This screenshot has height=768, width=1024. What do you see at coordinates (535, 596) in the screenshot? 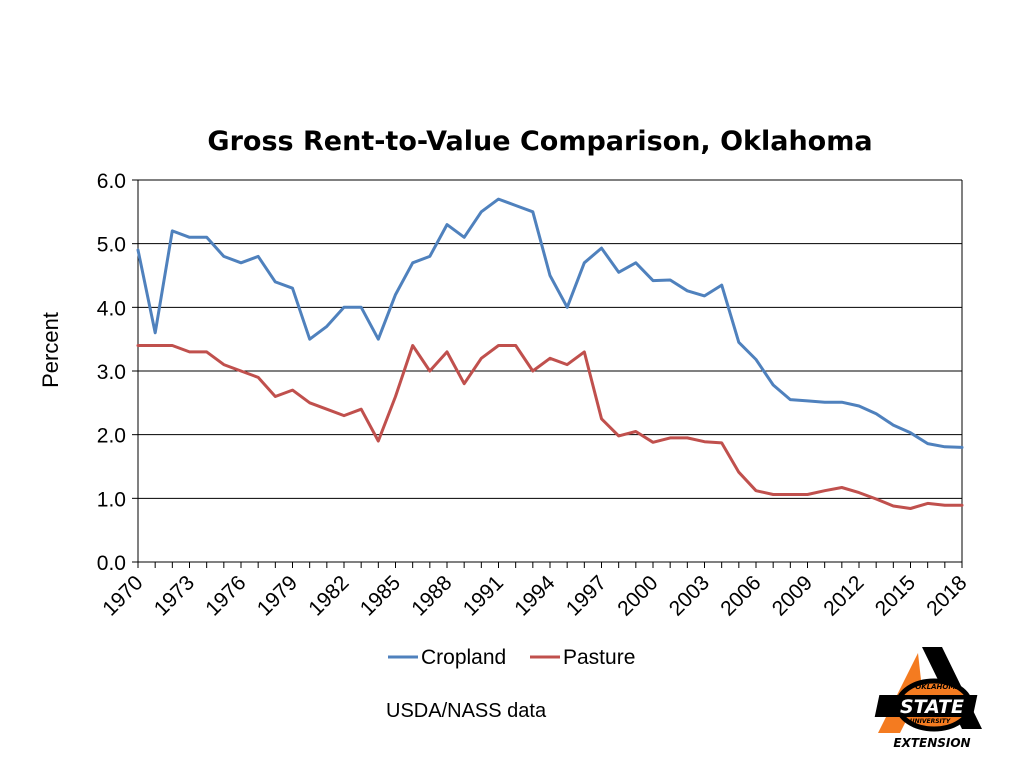
I see `x-tick-label: 1994` at bounding box center [535, 596].